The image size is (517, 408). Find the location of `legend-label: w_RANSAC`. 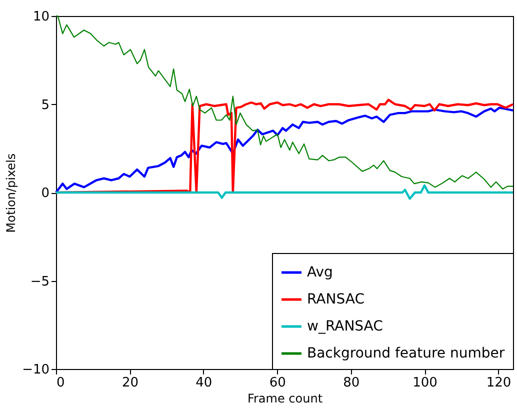

legend-label: w_RANSAC is located at coordinates (345, 326).